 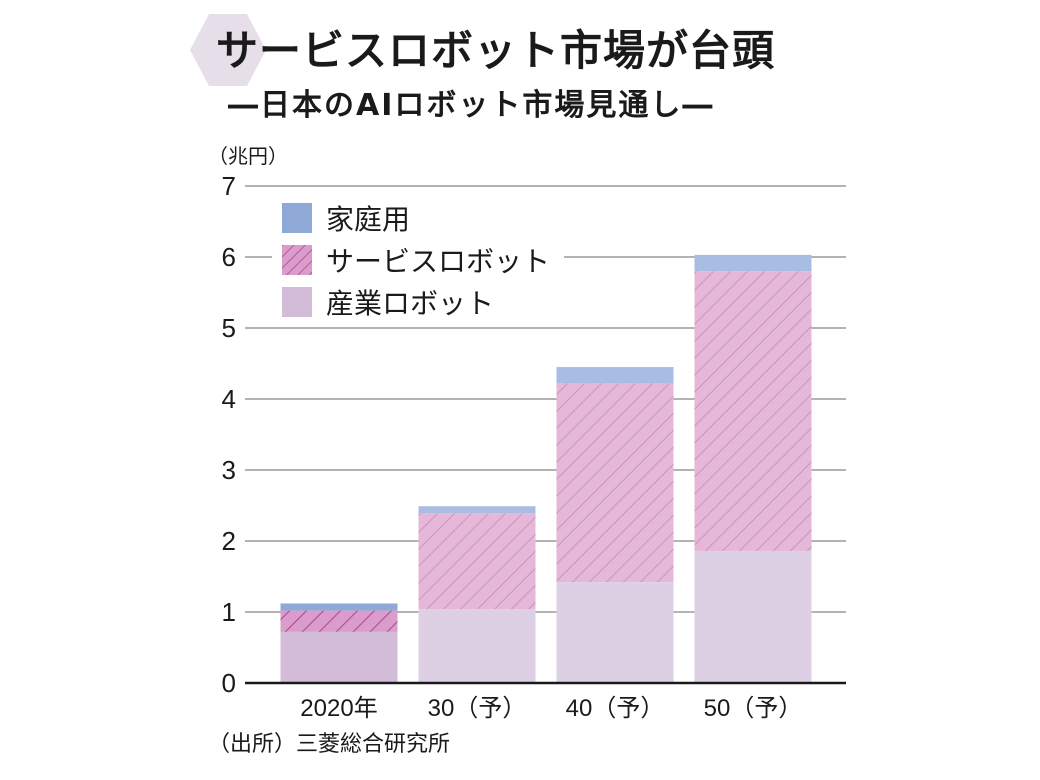 What do you see at coordinates (229, 399) in the screenshot?
I see `y-tick-label-4: 4` at bounding box center [229, 399].